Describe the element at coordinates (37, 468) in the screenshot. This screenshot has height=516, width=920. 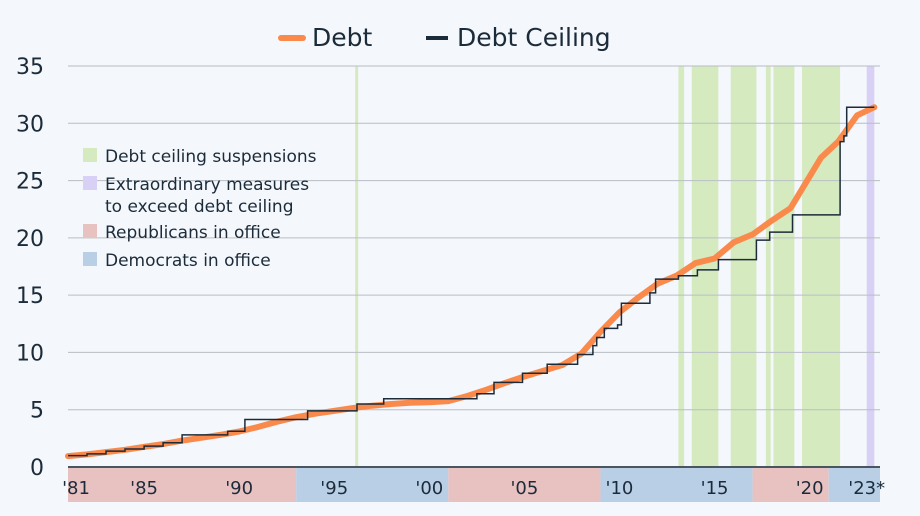
I see `y-tick-label: 0` at that location.